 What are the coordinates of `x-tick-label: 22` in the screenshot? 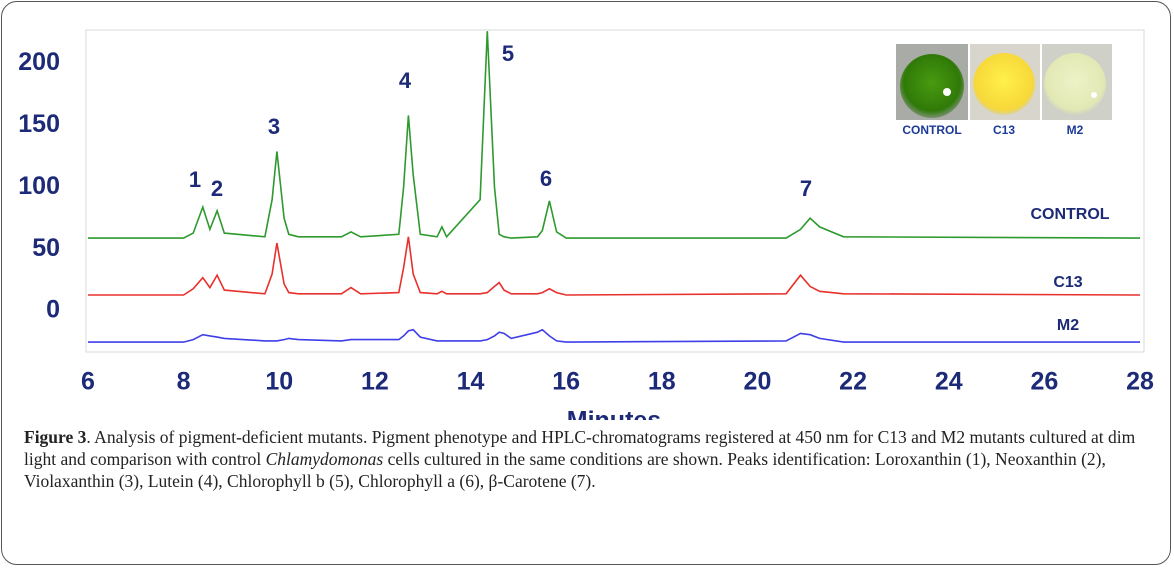 It's located at (853, 382).